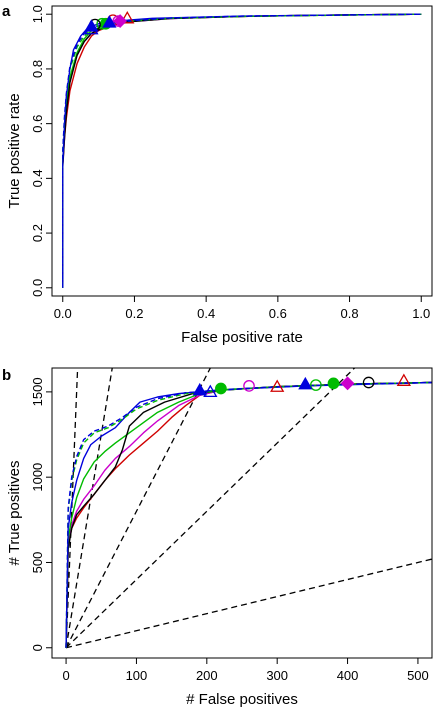  What do you see at coordinates (6, 375) in the screenshot?
I see `panel-b-label: b` at bounding box center [6, 375].